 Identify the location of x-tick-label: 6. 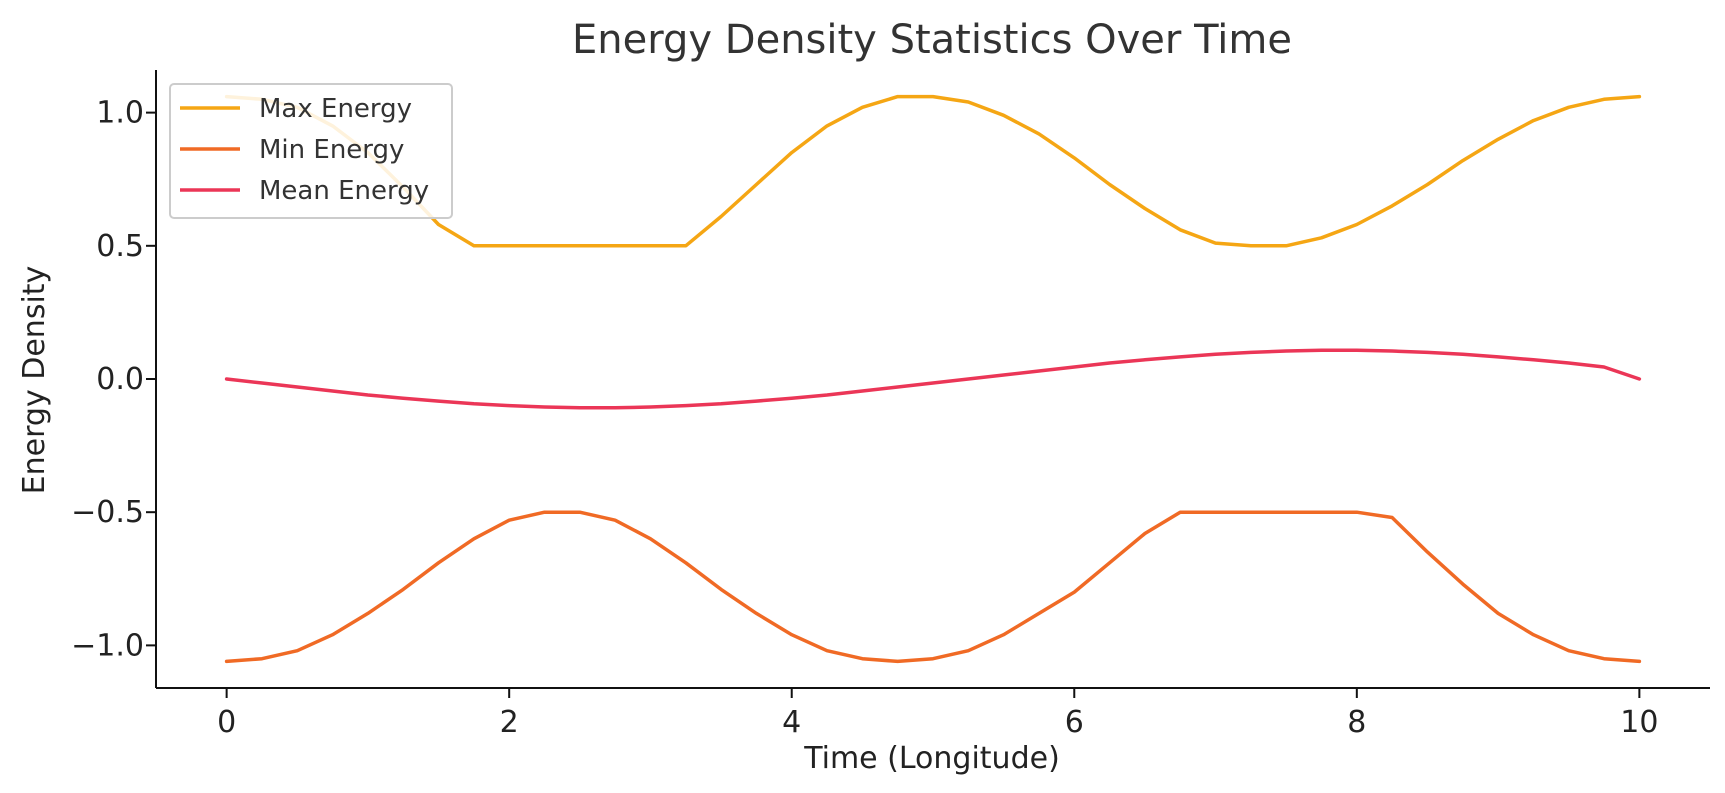
(1074, 722).